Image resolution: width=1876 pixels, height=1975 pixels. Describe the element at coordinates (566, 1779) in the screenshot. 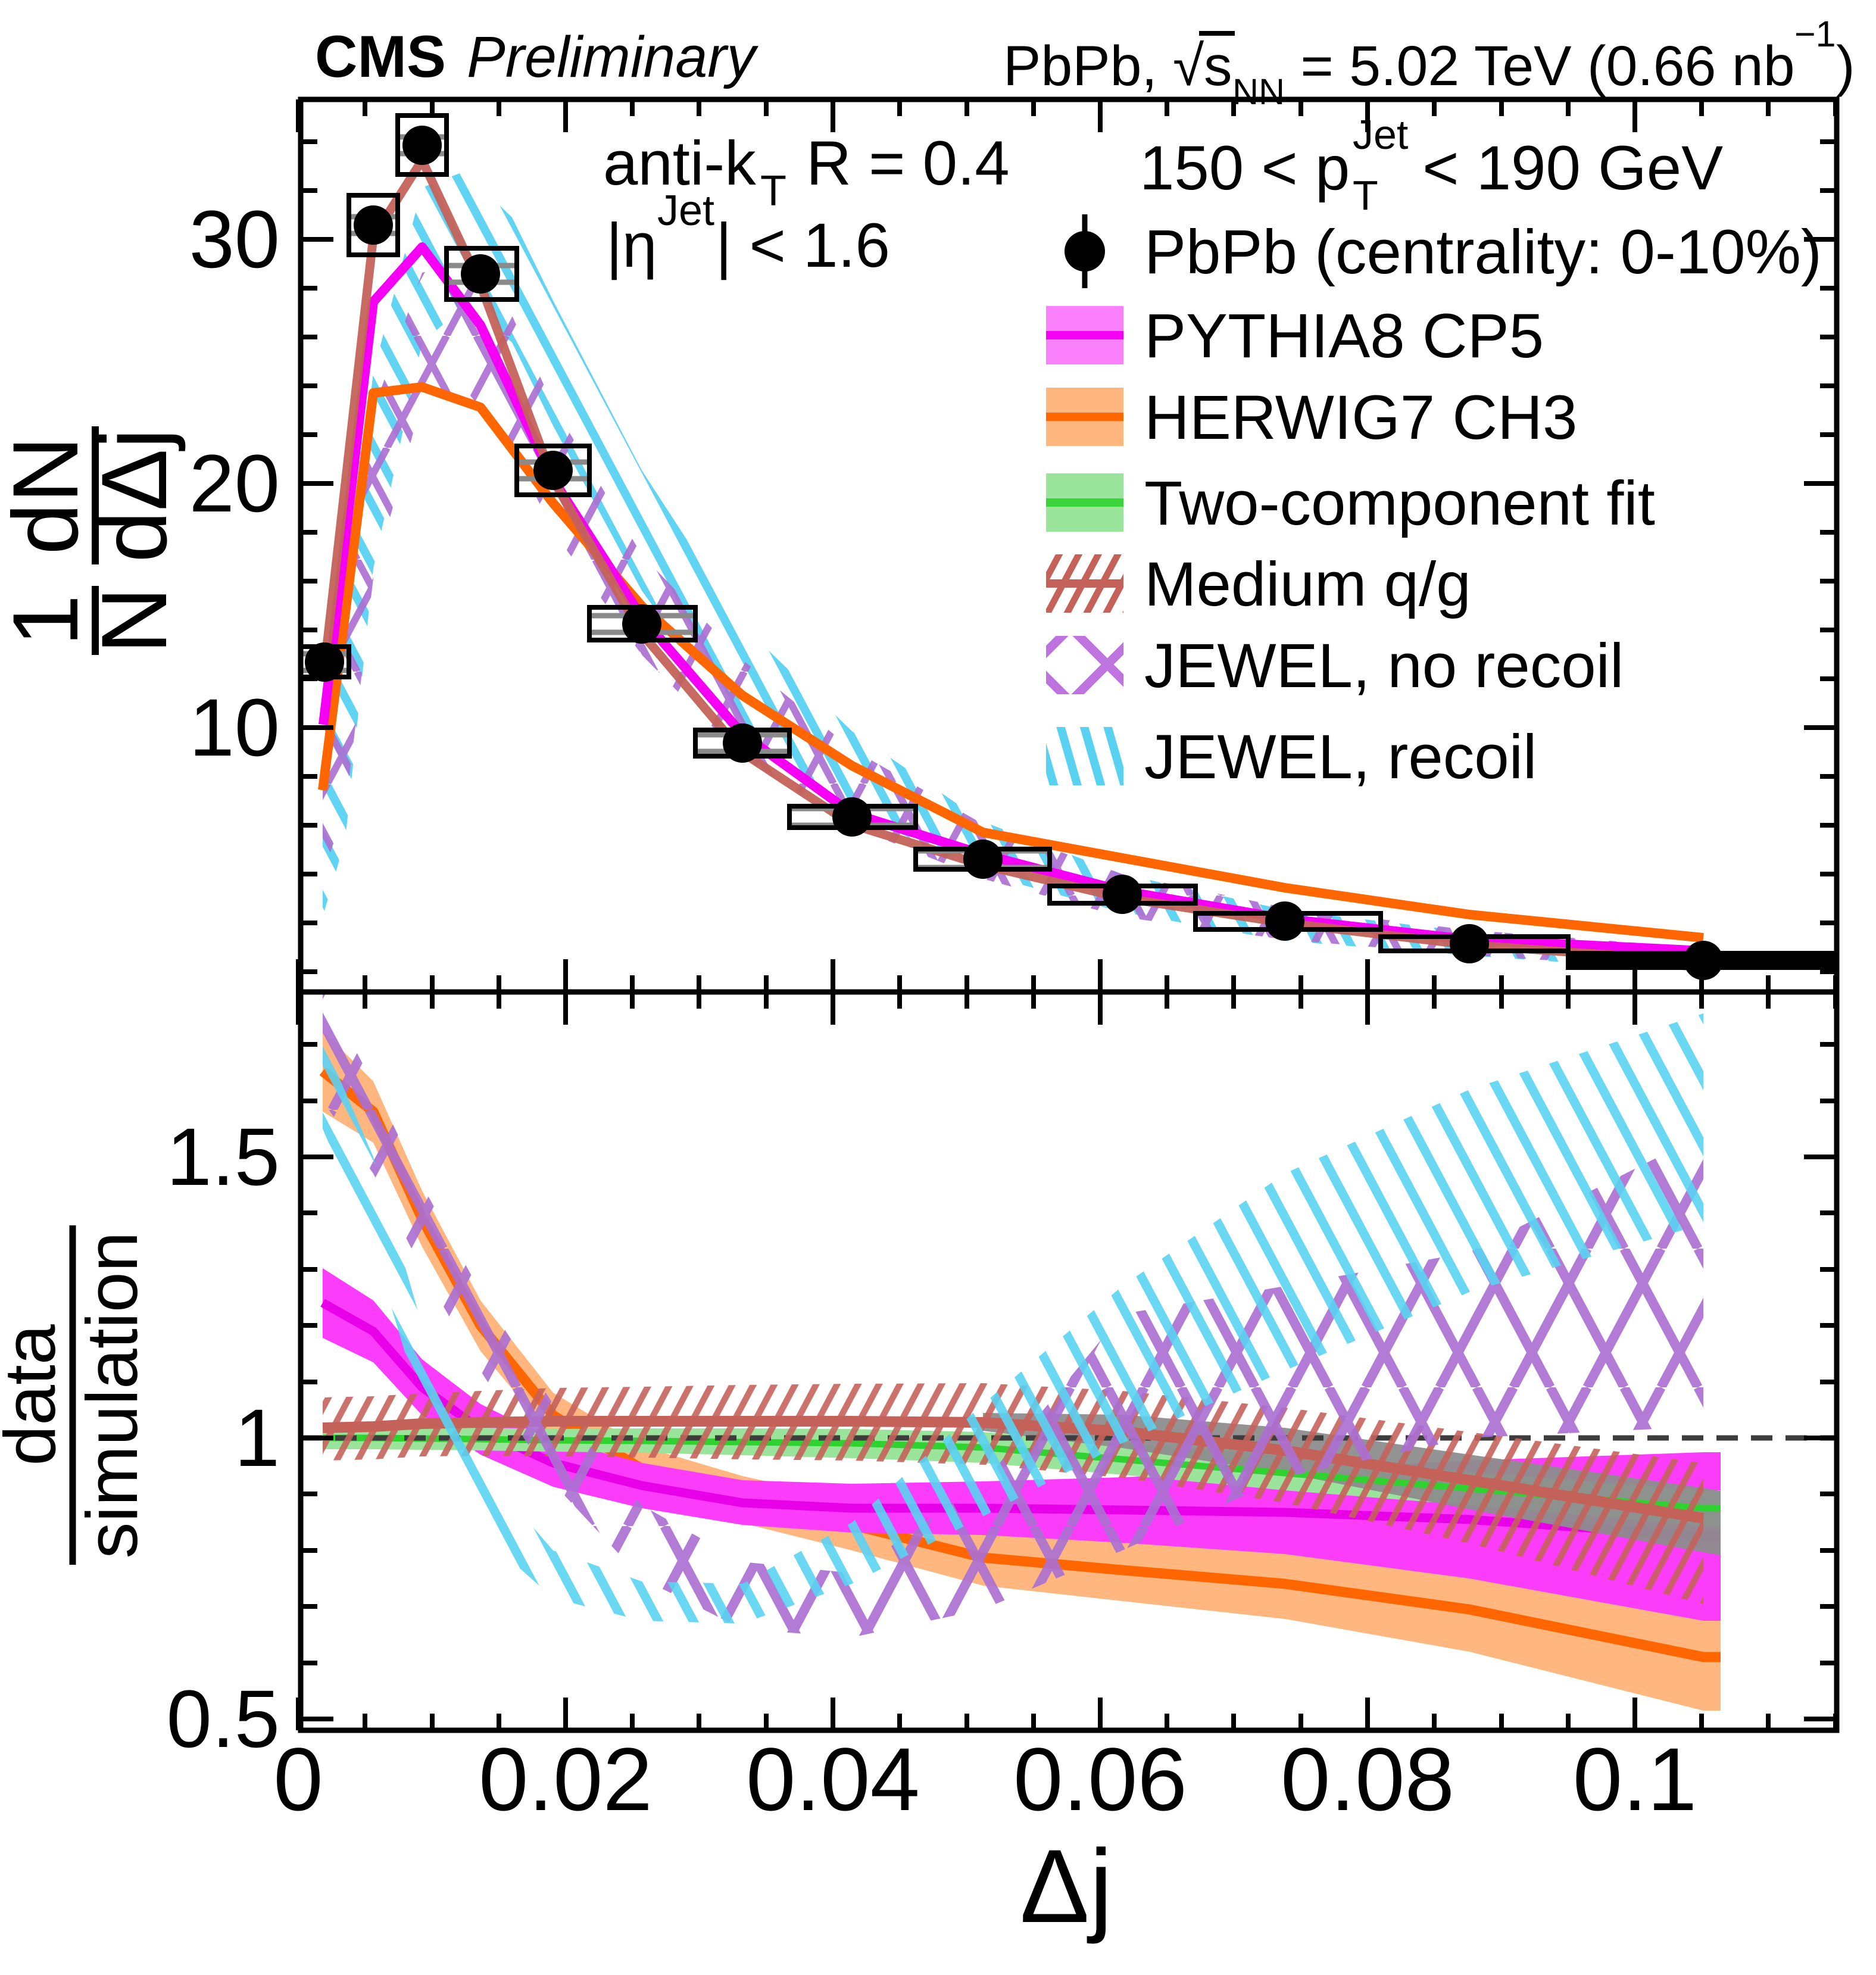

I see `svg-text: 0.02` at that location.